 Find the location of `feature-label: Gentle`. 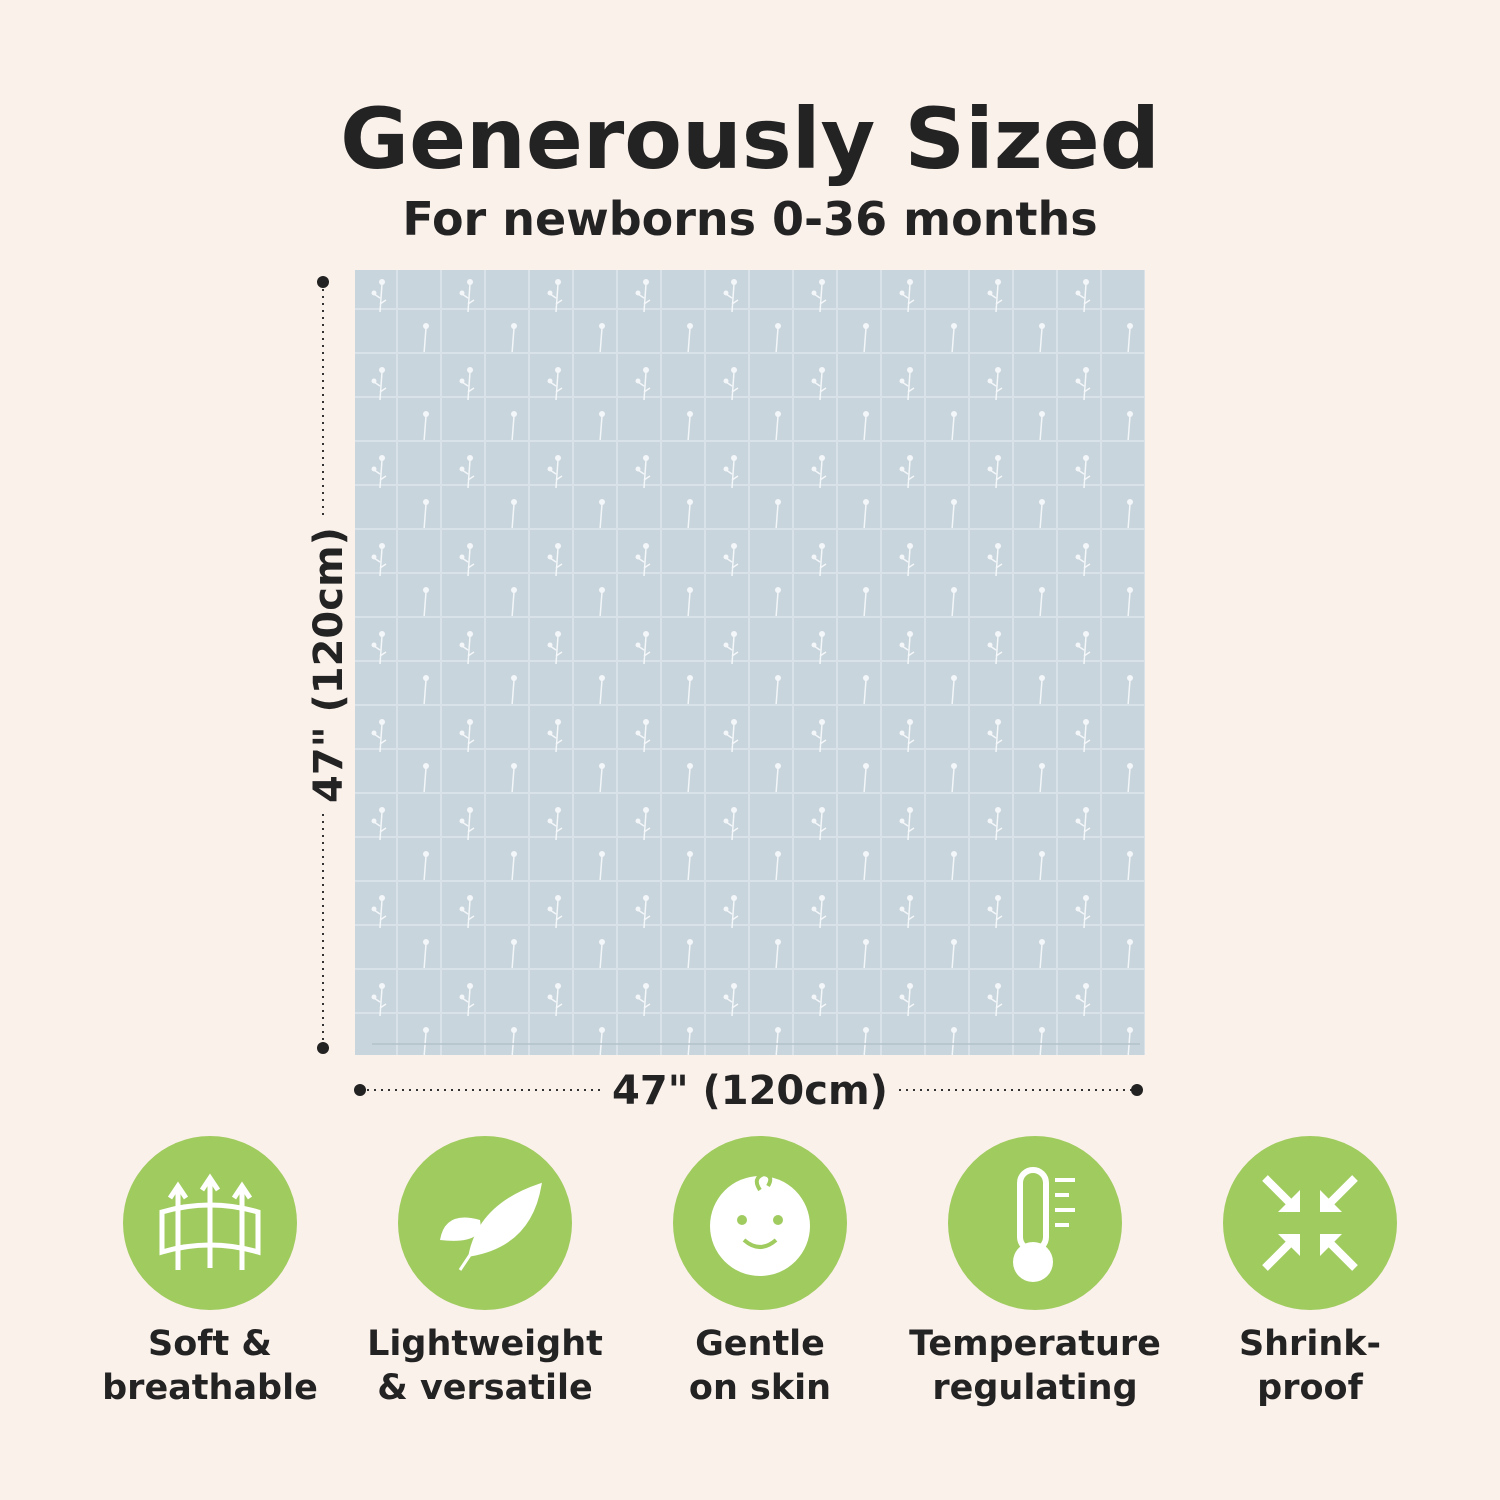

feature-label: Gentle is located at coordinates (760, 1344).